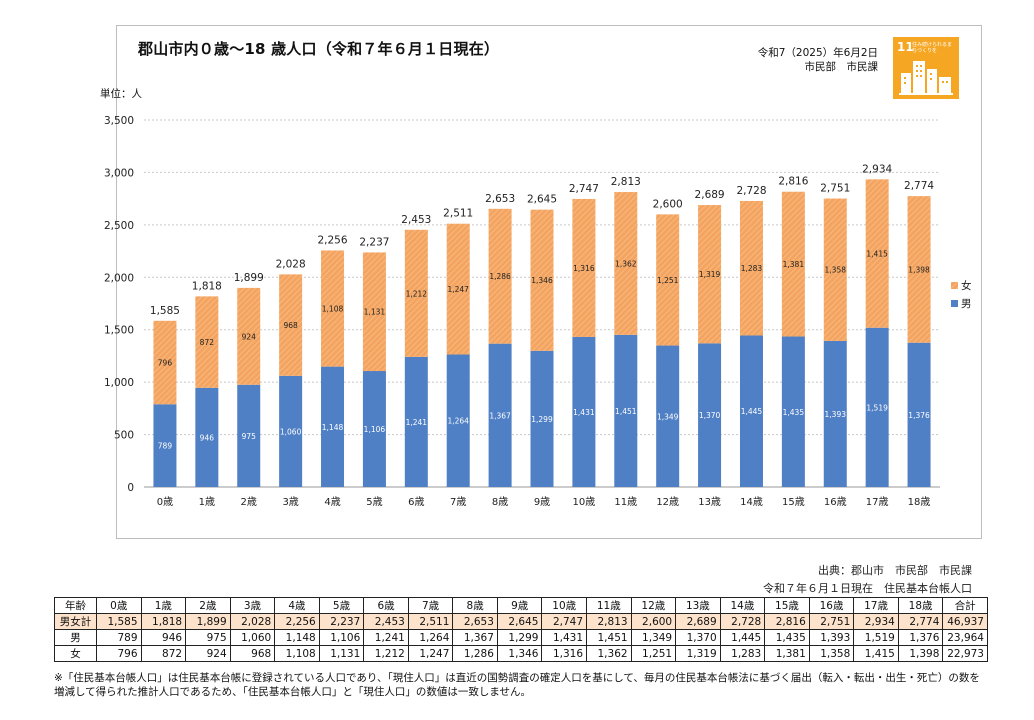  What do you see at coordinates (119, 173) in the screenshot?
I see `y-tick-label: 3,000` at bounding box center [119, 173].